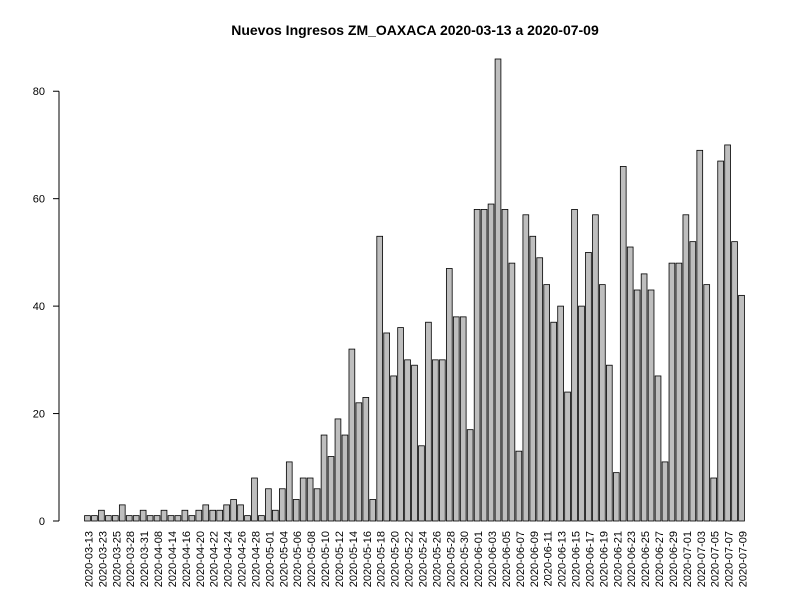 The width and height of the screenshot is (800, 600). I want to click on y-tick-label: 80, so click(39, 92).